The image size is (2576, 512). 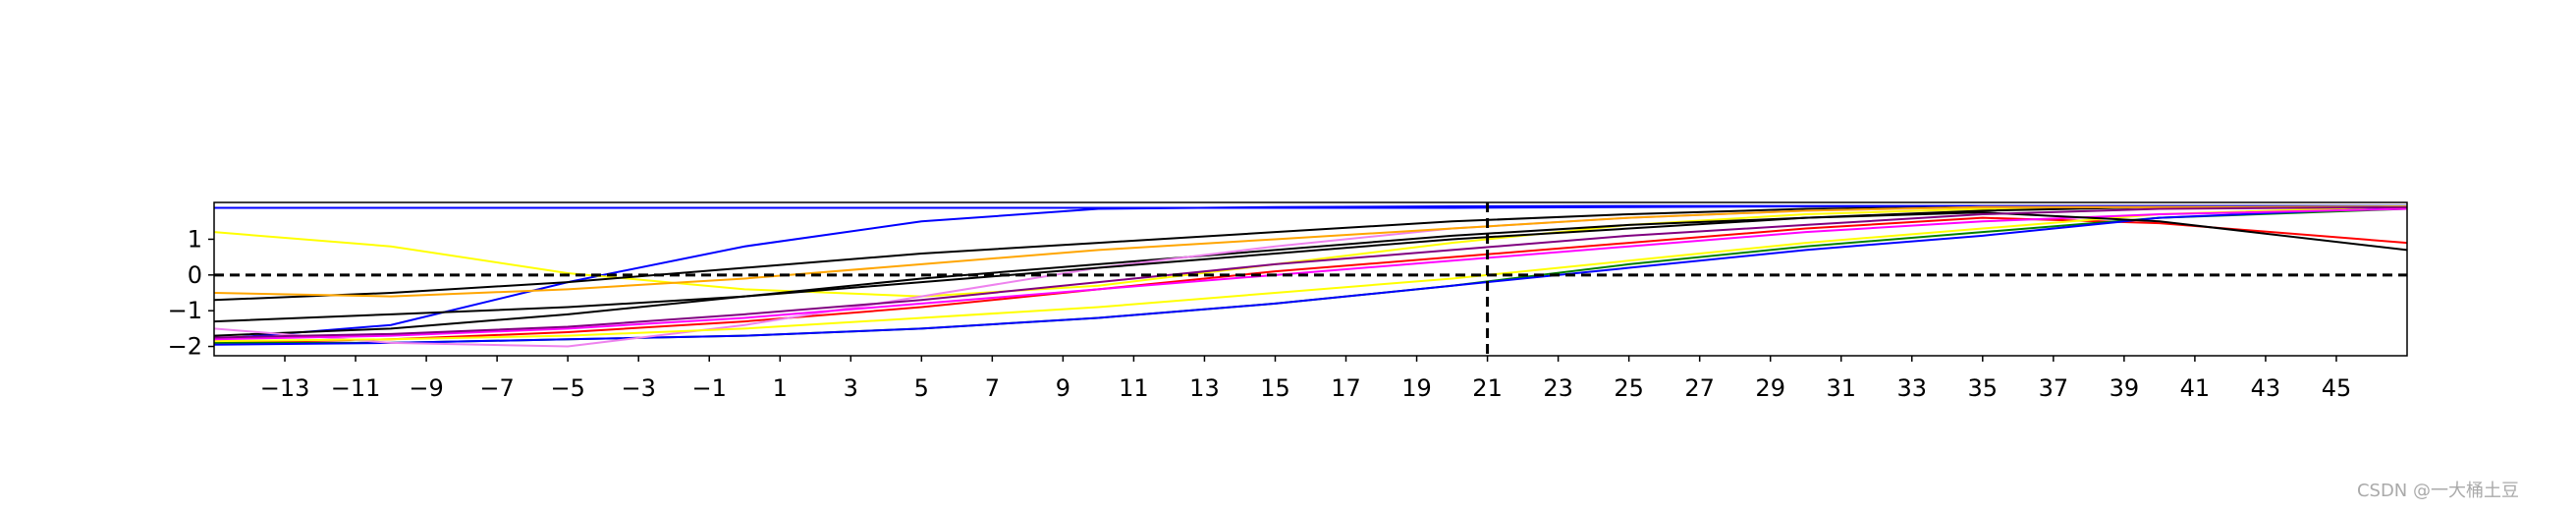 I want to click on y-tick-label: 0, so click(x=195, y=275).